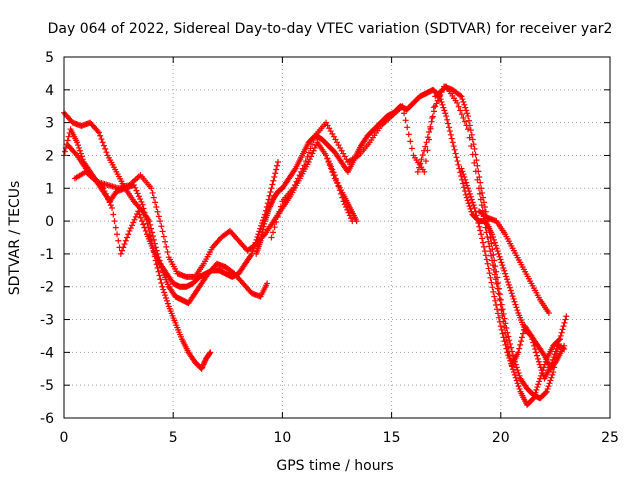  I want to click on y-tick-label: 4, so click(49, 91).